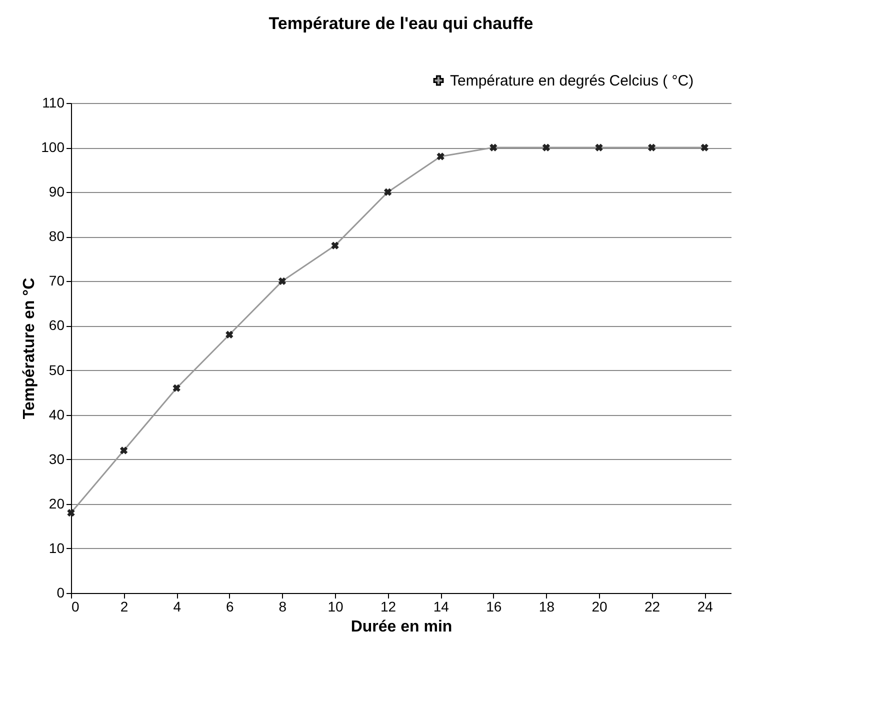  I want to click on legend-label: Température en degrés Celcius ( °C), so click(572, 81).